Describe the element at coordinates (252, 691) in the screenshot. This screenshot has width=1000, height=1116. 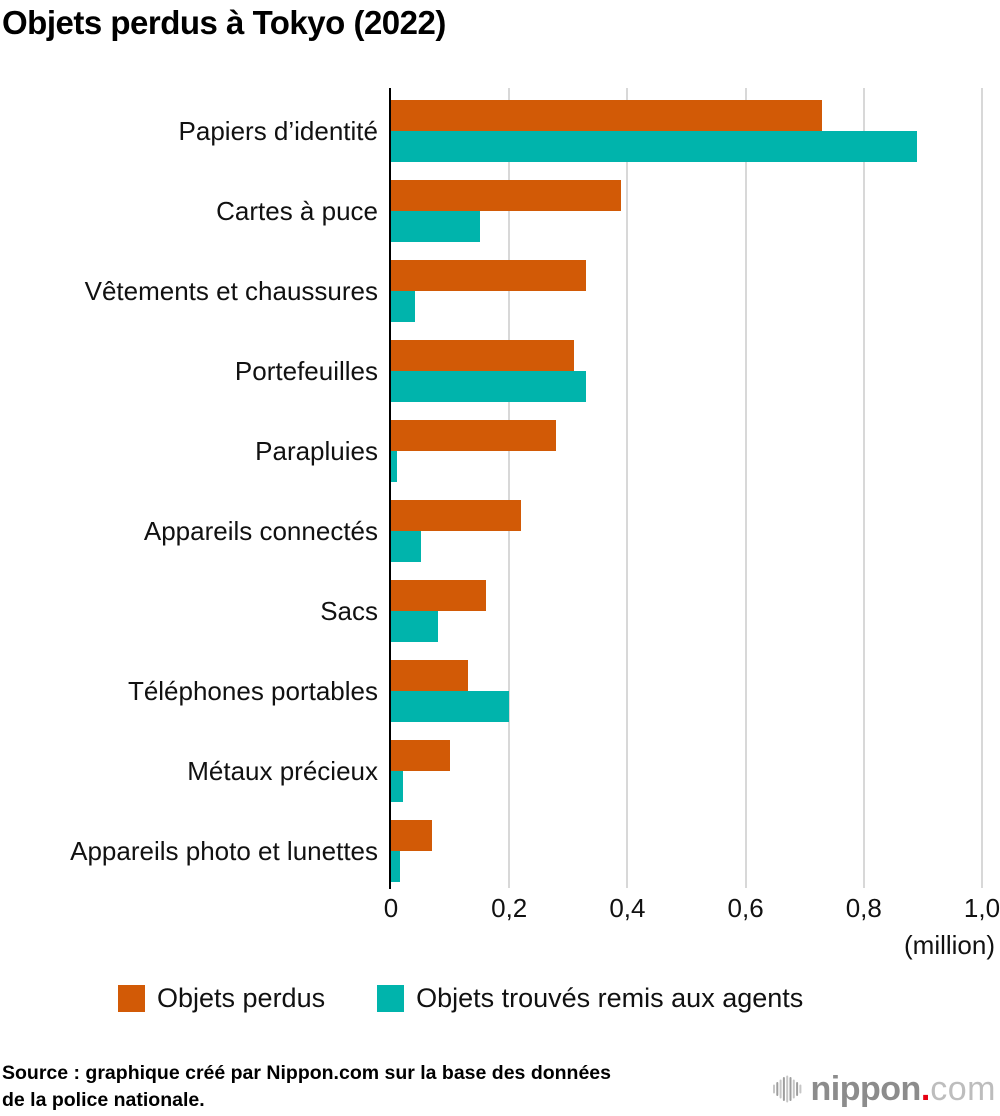
I see `category-label: Téléphones portables` at that location.